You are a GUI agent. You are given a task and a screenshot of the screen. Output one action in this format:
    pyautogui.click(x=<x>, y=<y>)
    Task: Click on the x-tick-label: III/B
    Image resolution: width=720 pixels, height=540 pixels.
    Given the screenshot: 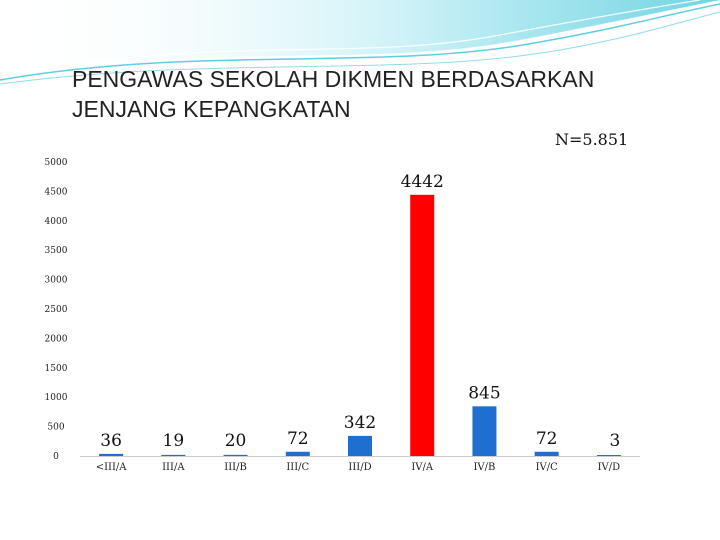 What is the action you would take?
    pyautogui.click(x=235, y=467)
    